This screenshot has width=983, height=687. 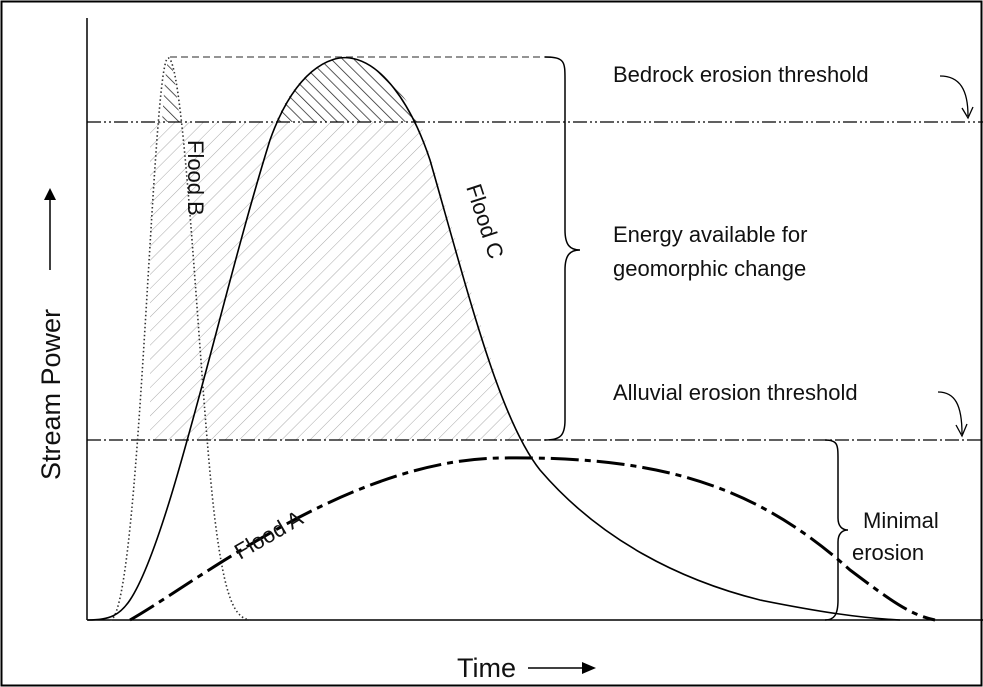 I want to click on x-axis-arrowhead, so click(x=589, y=668).